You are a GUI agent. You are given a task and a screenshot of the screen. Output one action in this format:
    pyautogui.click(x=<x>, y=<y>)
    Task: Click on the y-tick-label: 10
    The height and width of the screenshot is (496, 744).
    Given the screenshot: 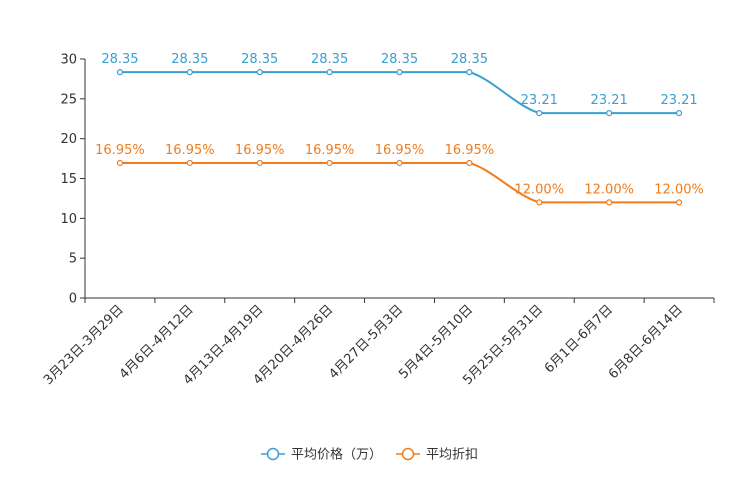 What is the action you would take?
    pyautogui.click(x=68, y=219)
    